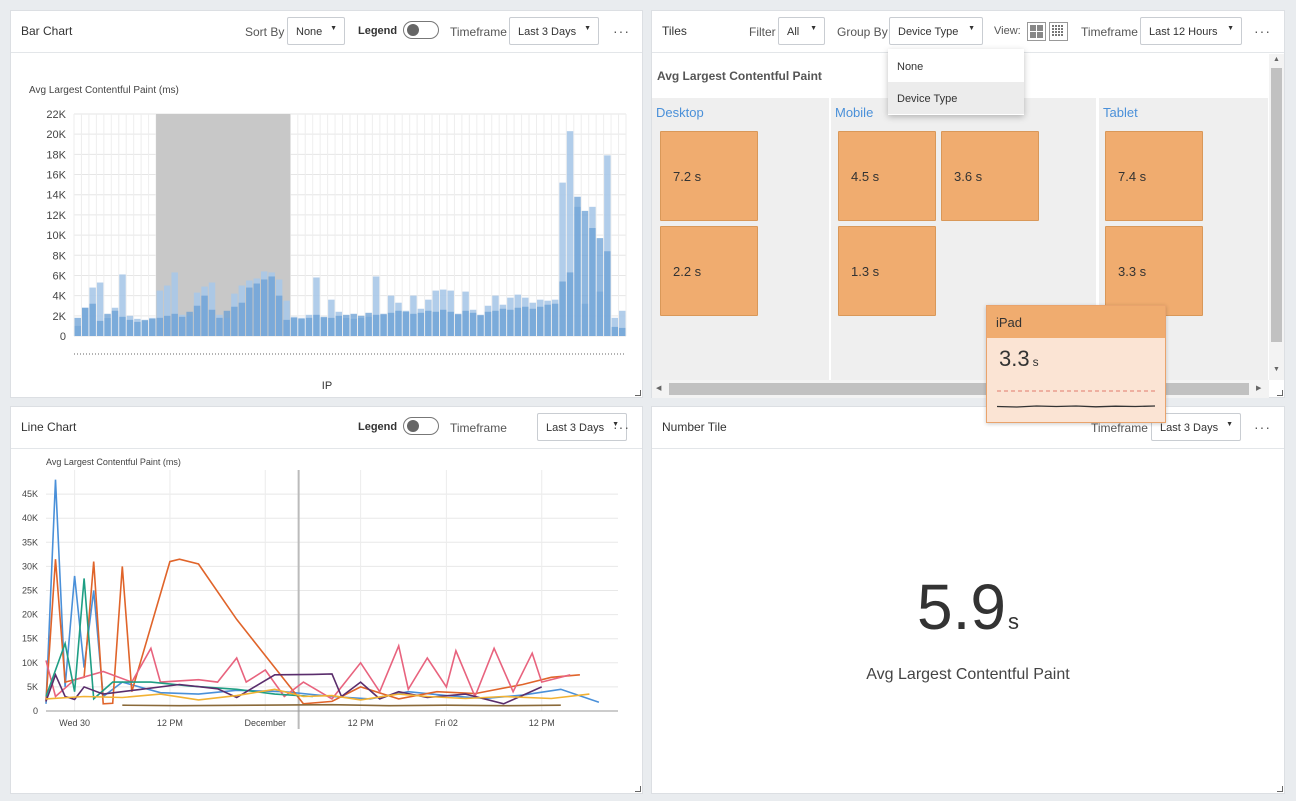  Describe the element at coordinates (316, 31) in the screenshot. I see `sort-by-dropdown: None ▼` at that location.